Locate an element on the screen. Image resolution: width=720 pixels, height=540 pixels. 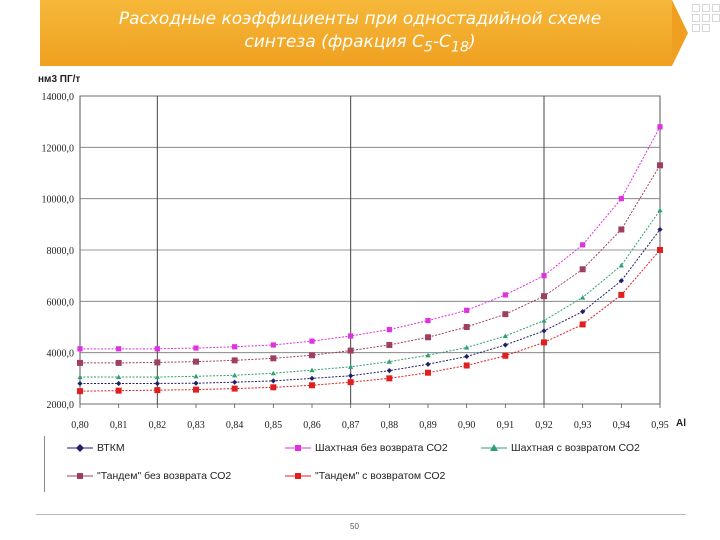
footer-divider is located at coordinates (361, 514).